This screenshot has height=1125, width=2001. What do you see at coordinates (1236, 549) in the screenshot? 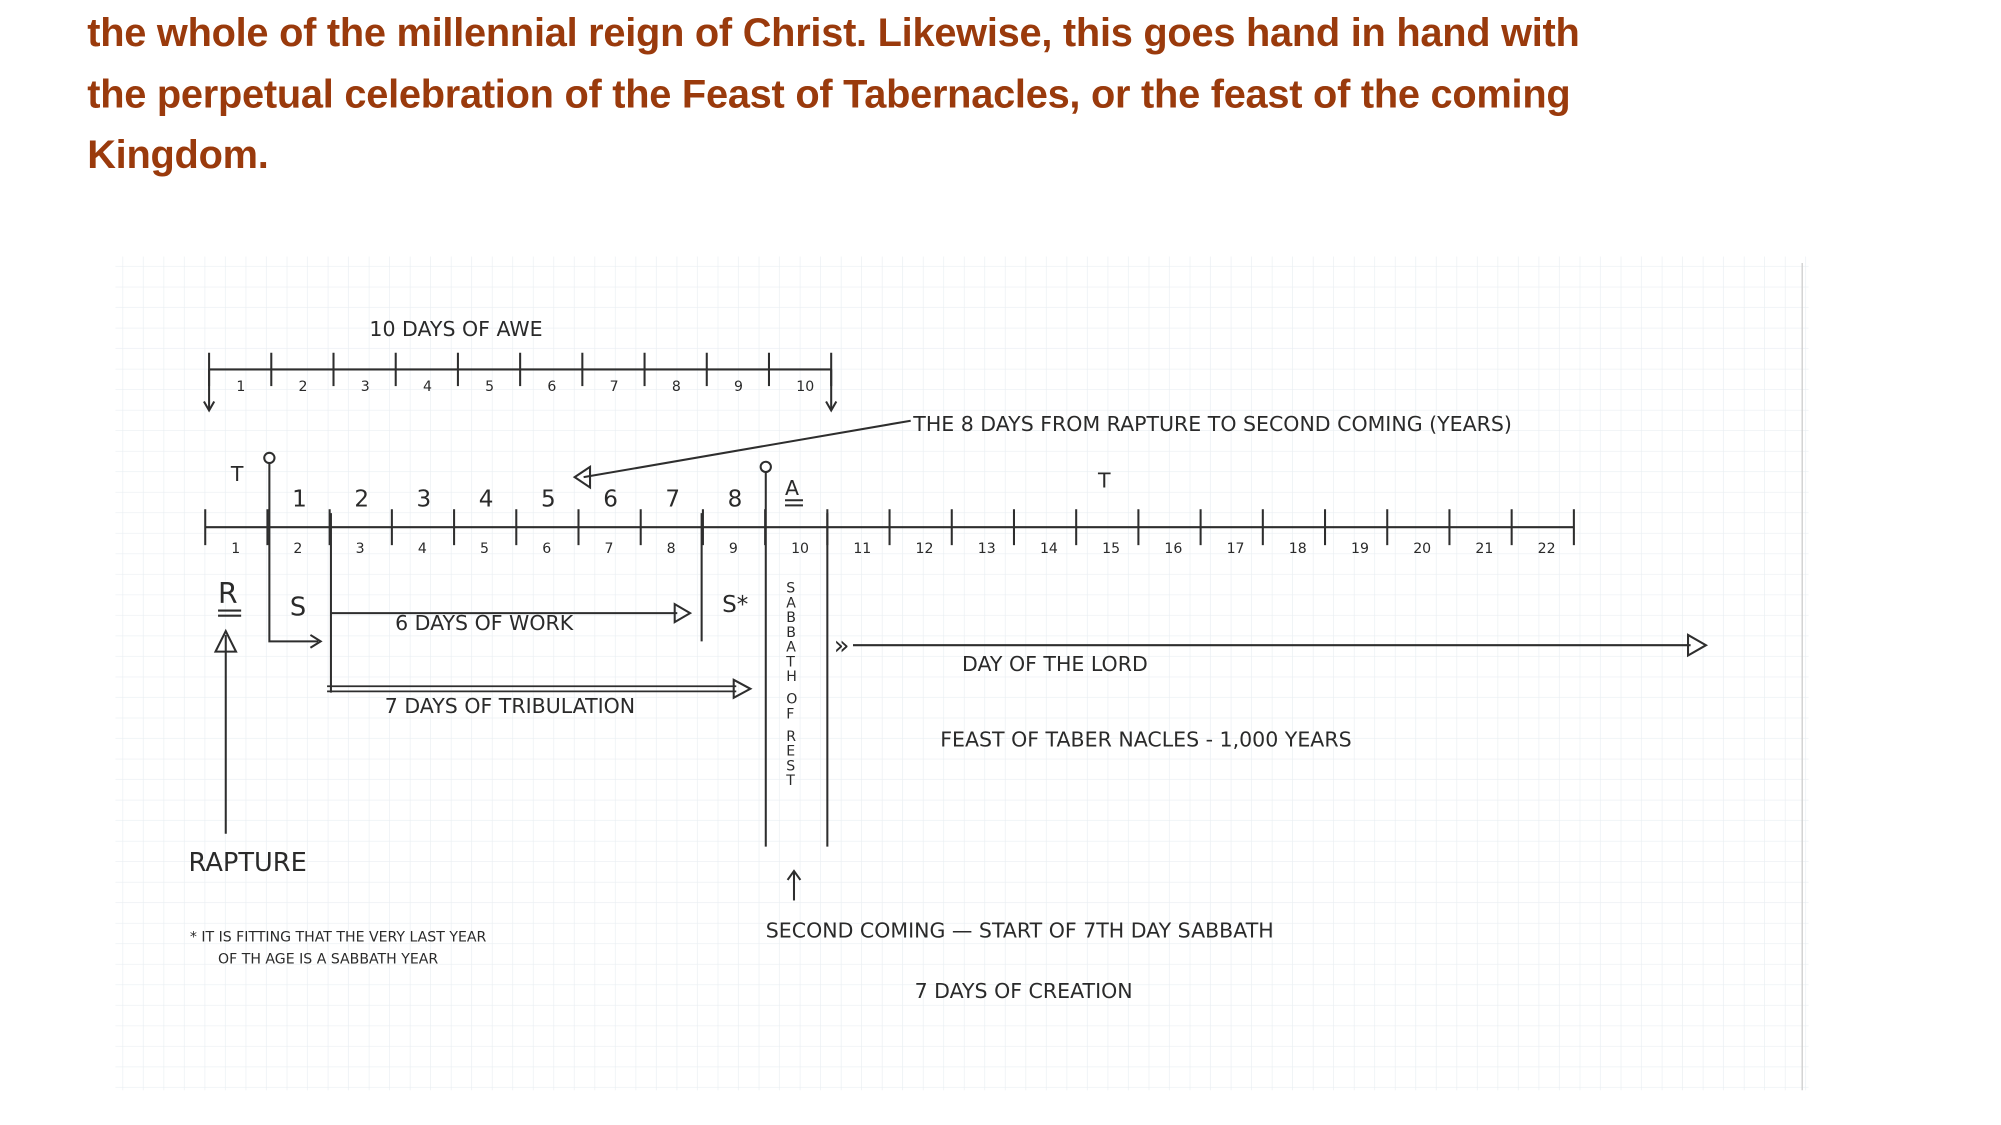
I see `lower-number: 17` at bounding box center [1236, 549].